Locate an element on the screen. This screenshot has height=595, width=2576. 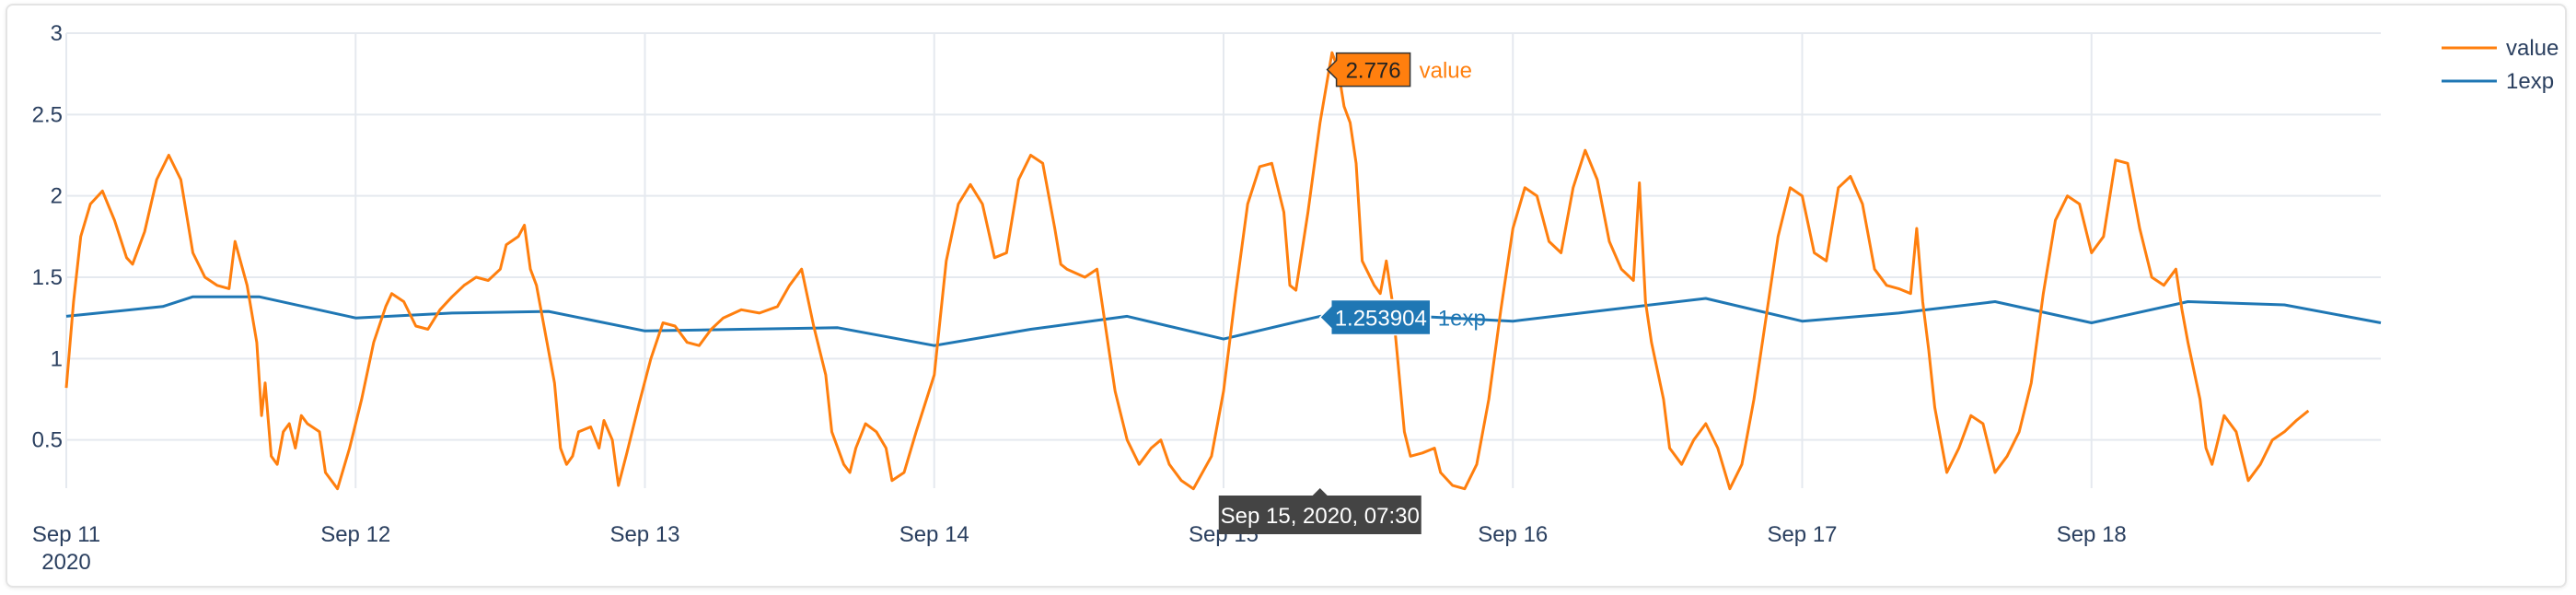
x-tick-label: Sep 13 is located at coordinates (644, 534).